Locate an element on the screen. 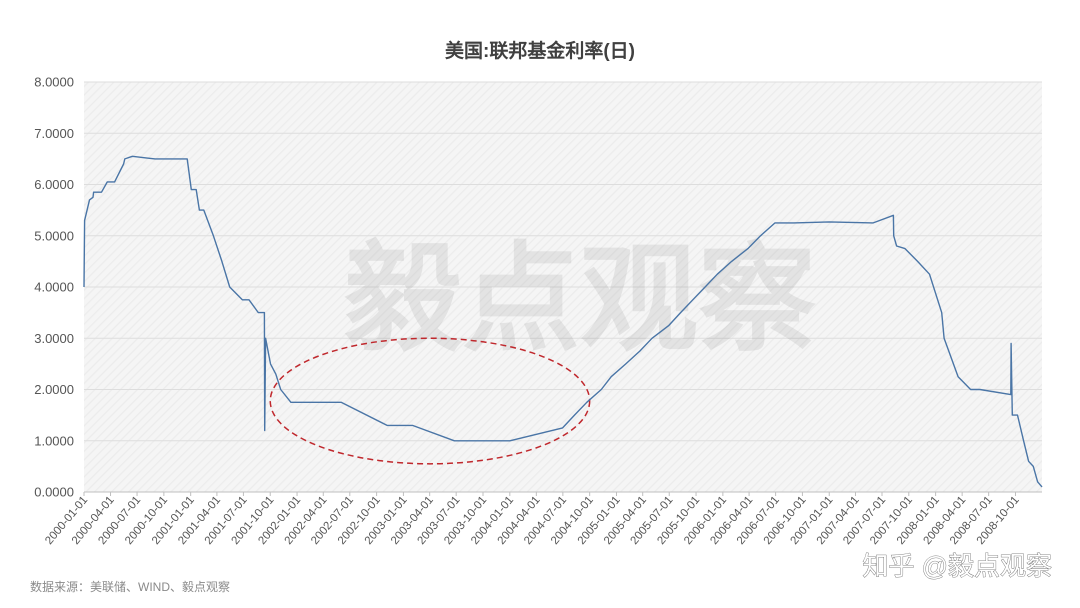 Image resolution: width=1080 pixels, height=608 pixels. watermark: 毅点观察 is located at coordinates (580, 300).